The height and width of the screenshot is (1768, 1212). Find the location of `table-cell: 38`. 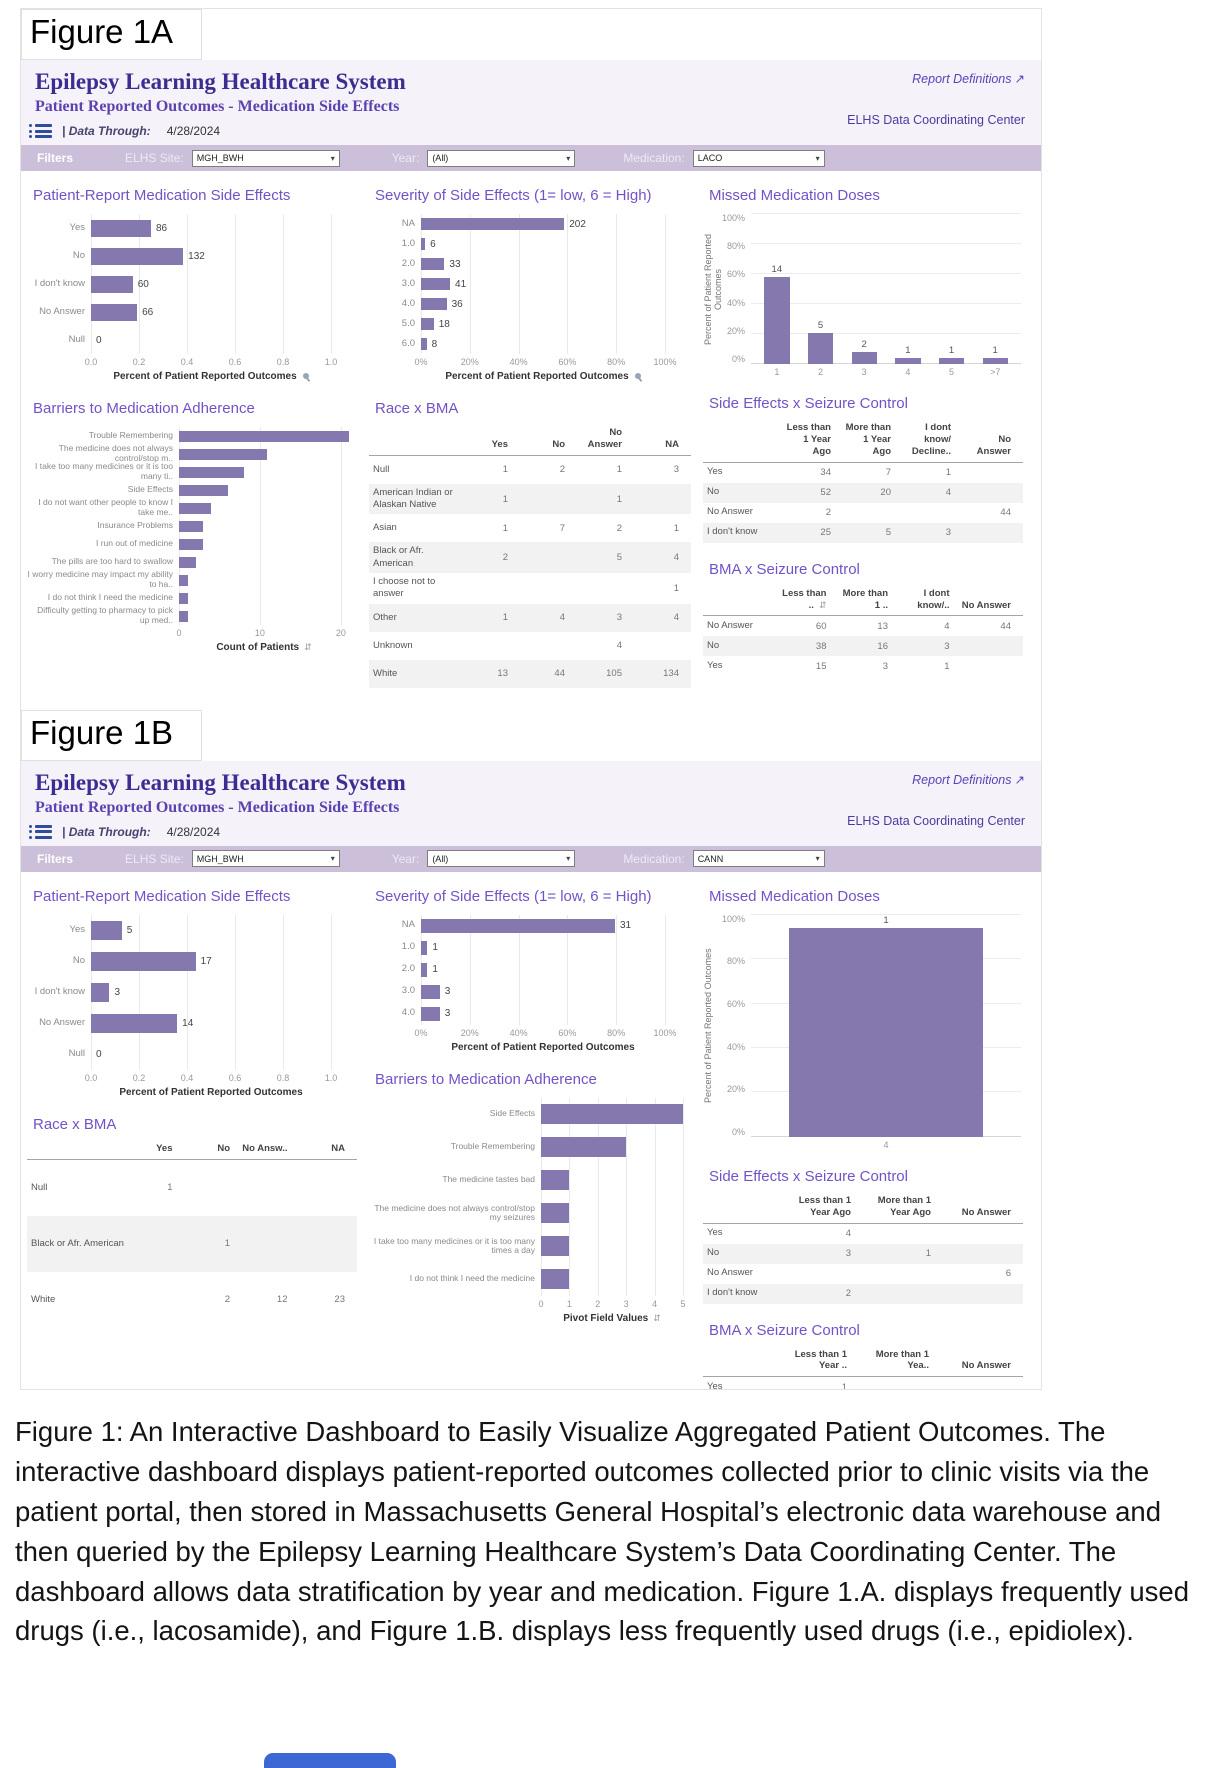

table-cell: 38 is located at coordinates (821, 646).